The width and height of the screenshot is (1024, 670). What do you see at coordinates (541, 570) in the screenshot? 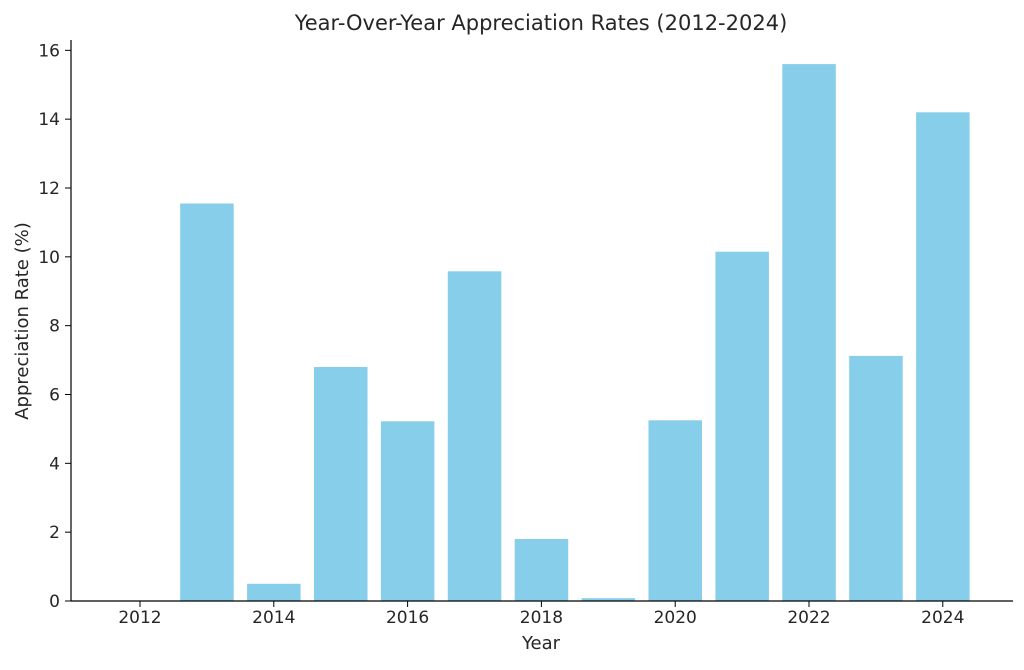
I see `bar-2018` at bounding box center [541, 570].